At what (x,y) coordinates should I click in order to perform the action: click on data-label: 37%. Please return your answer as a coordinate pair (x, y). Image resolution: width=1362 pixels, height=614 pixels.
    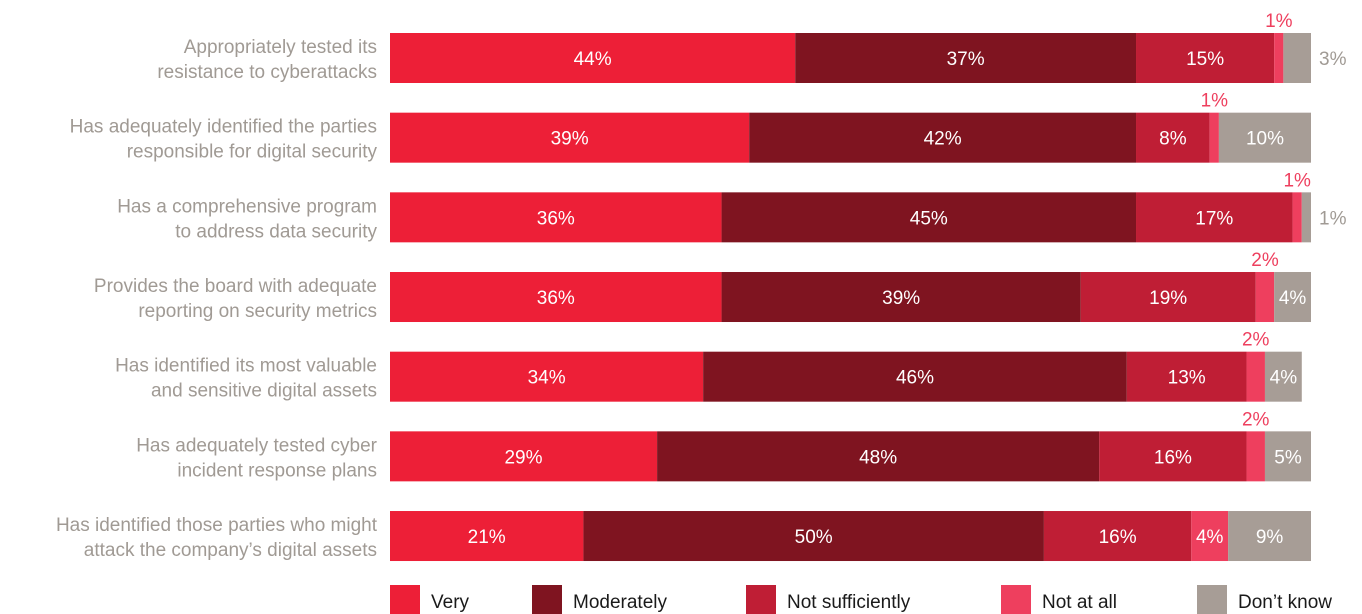
    Looking at the image, I should click on (966, 59).